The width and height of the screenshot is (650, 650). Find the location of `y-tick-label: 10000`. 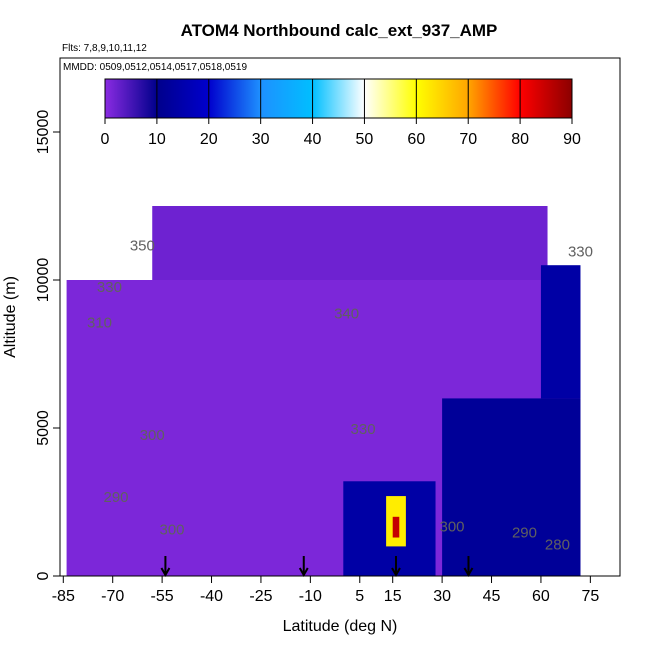

y-tick-label: 10000 is located at coordinates (43, 280).